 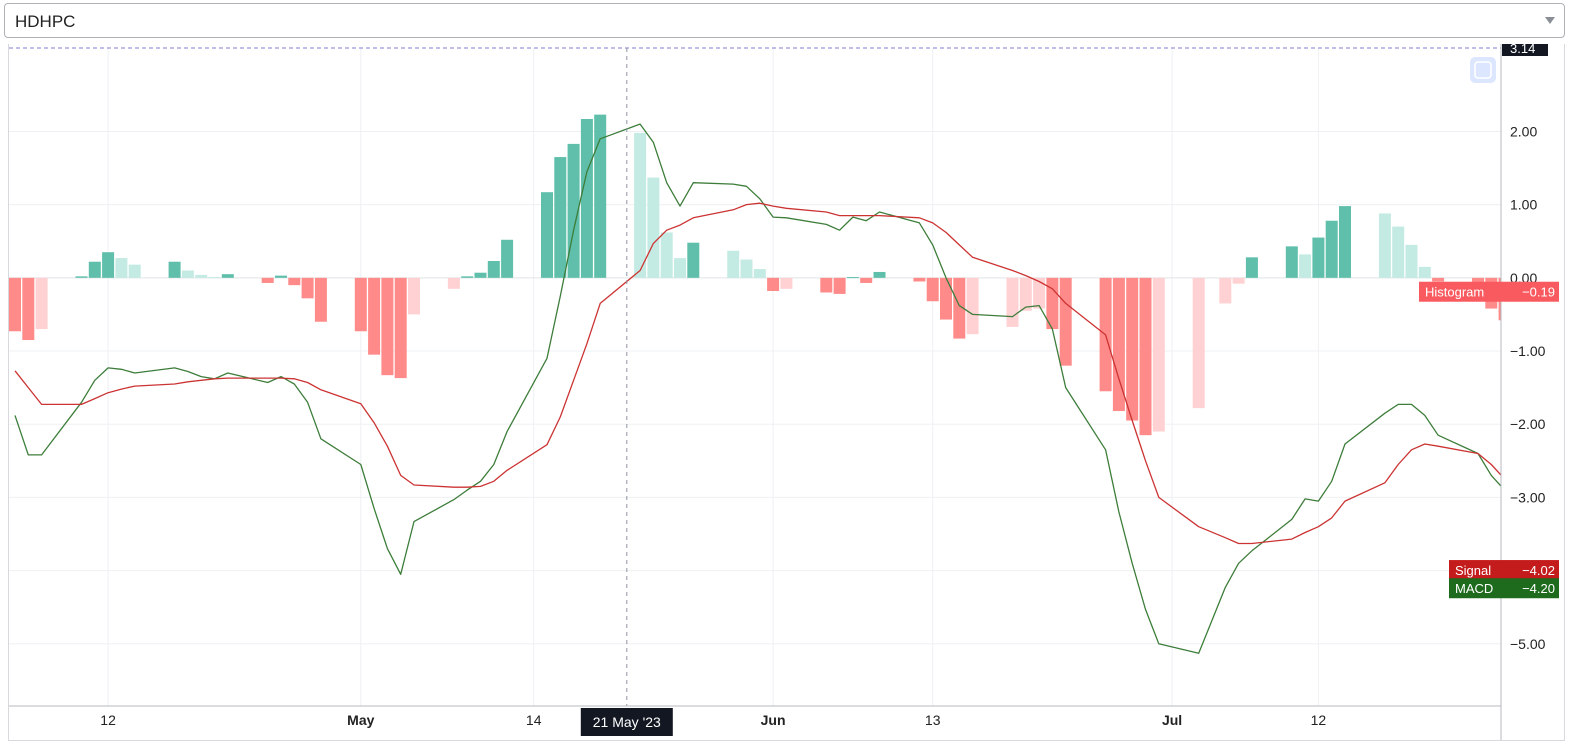 I want to click on x-tick-label: Jun, so click(x=773, y=720).